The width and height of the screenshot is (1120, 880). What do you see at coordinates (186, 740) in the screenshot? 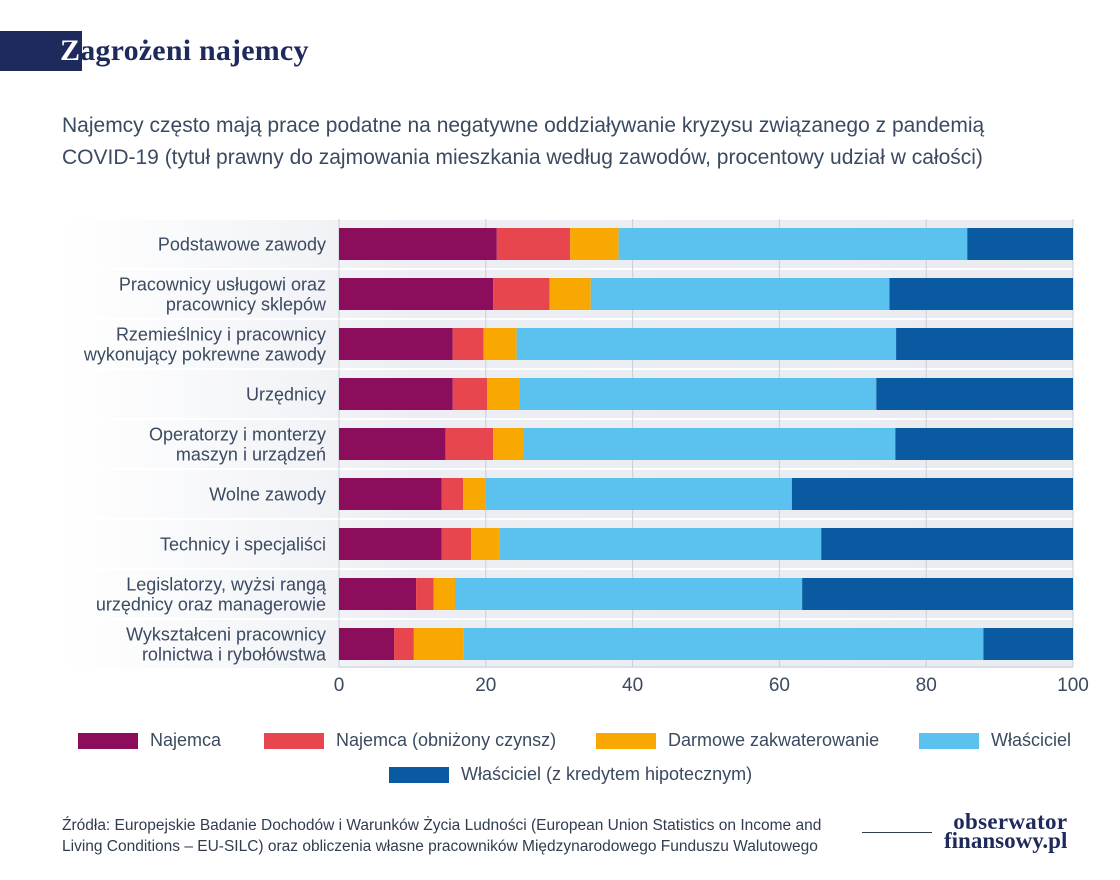
I see `legend-label: Najemca` at bounding box center [186, 740].